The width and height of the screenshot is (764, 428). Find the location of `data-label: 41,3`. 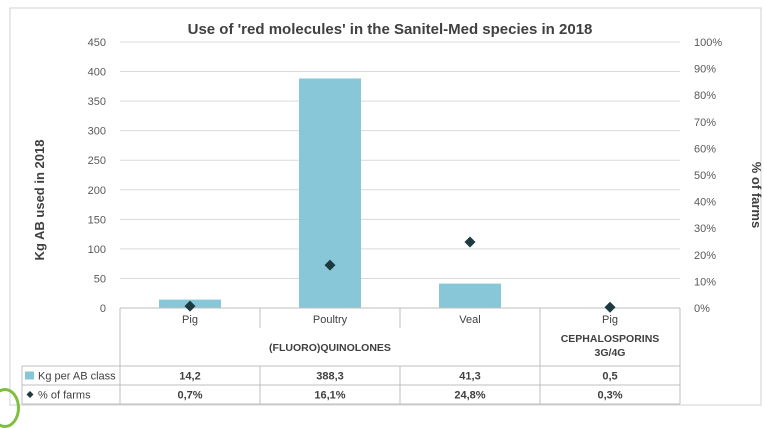

data-label: 41,3 is located at coordinates (469, 377).